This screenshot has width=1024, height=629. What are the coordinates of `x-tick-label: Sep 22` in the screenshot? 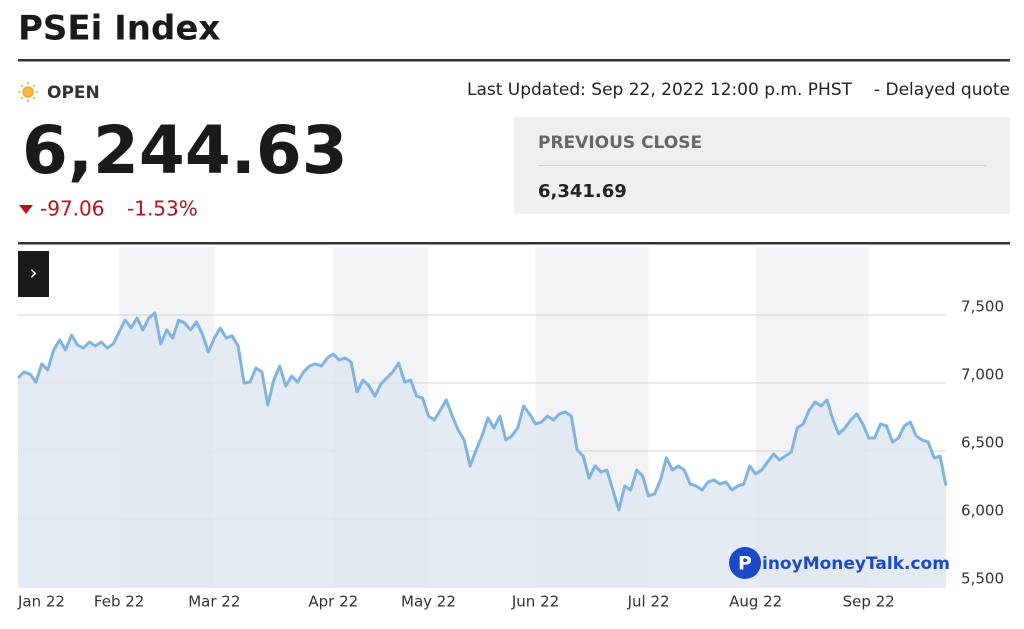 It's located at (869, 602).